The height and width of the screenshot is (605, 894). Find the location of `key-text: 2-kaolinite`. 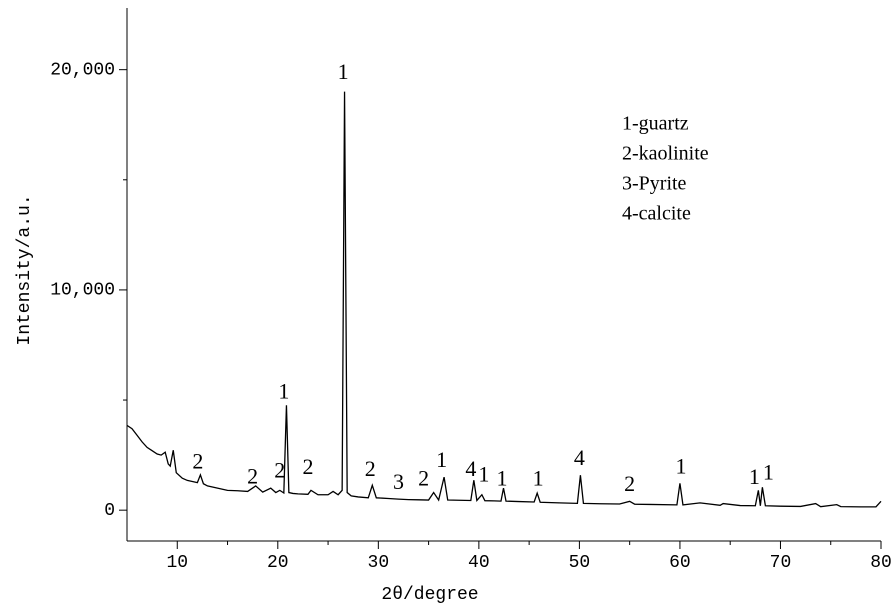

key-text: 2-kaolinite is located at coordinates (665, 154).